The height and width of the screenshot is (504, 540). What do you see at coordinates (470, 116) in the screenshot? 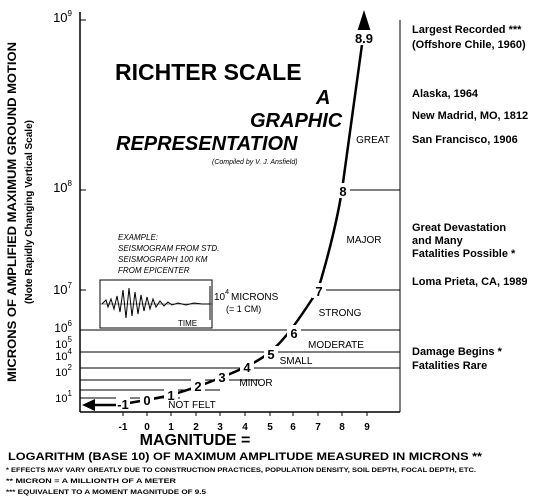
I see `event-label: New Madrid, MO, 1812` at bounding box center [470, 116].